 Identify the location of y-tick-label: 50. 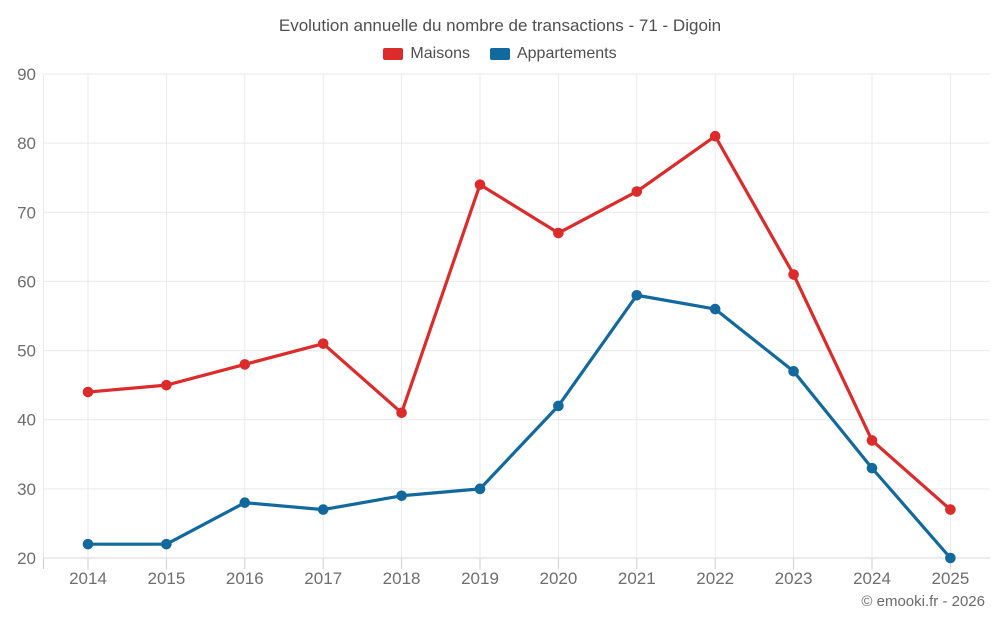
(26, 351).